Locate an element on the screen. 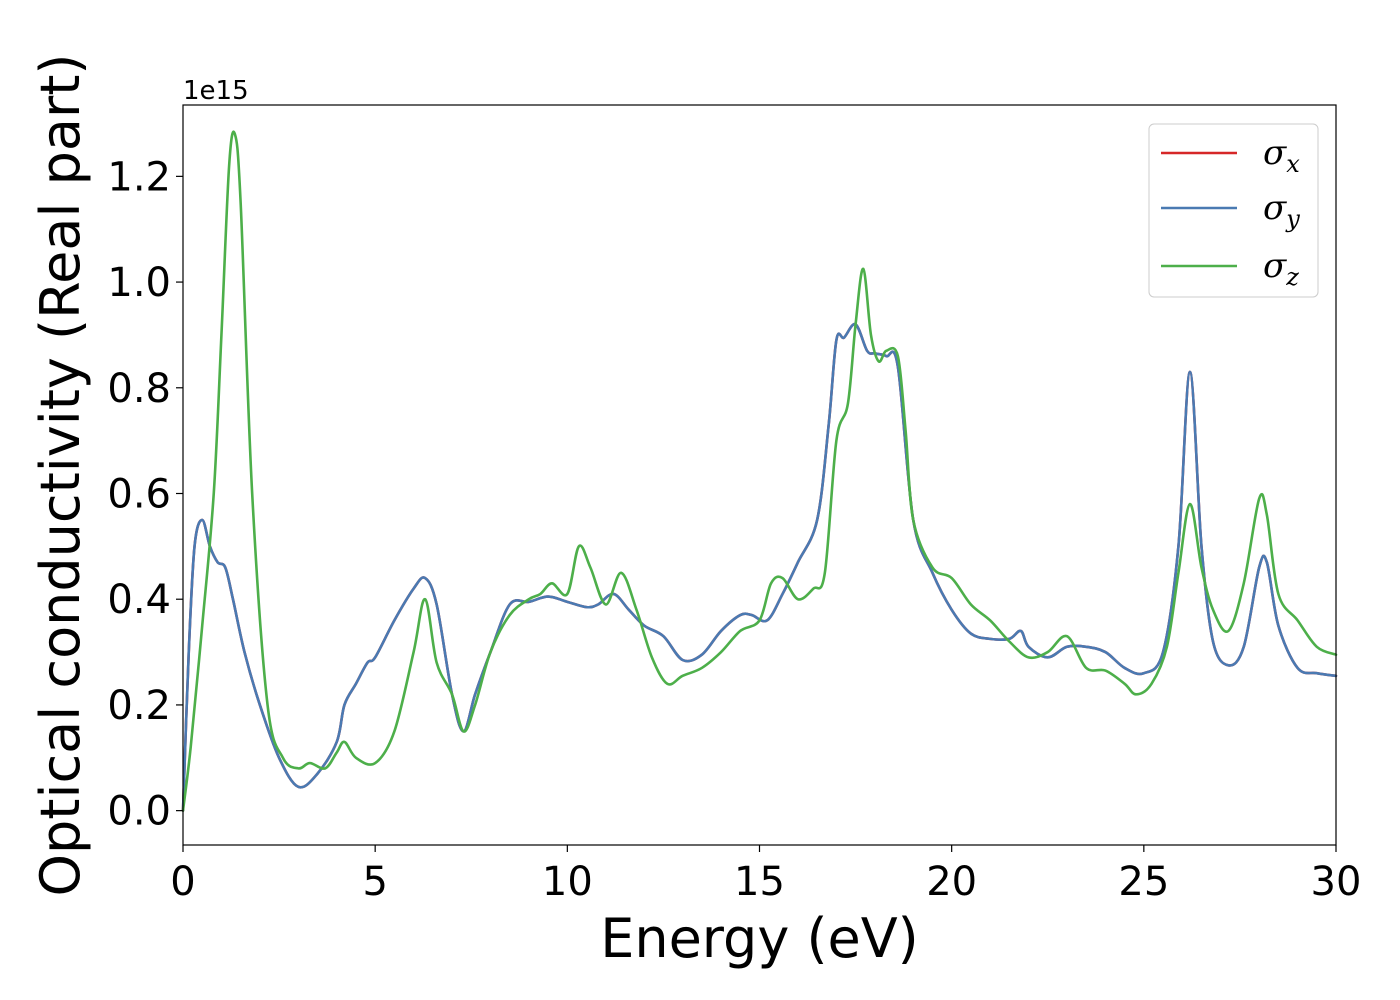  x-tick-label: 25 is located at coordinates (1143, 882).